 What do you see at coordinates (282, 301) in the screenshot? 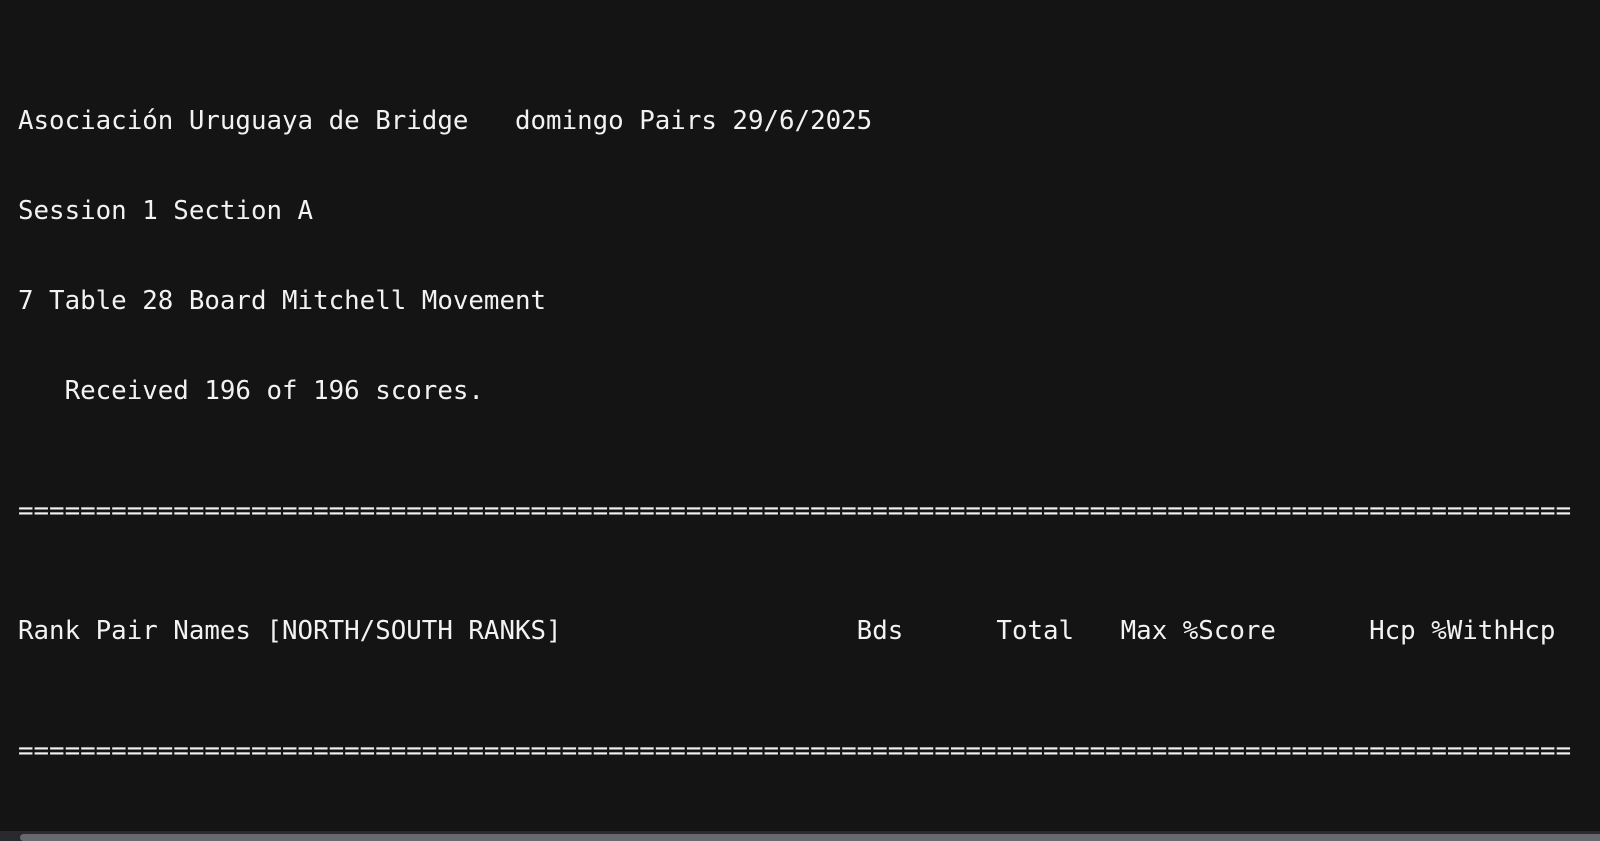
I see `movement-line: 7 Table 28 Board Mitchell Movement` at bounding box center [282, 301].